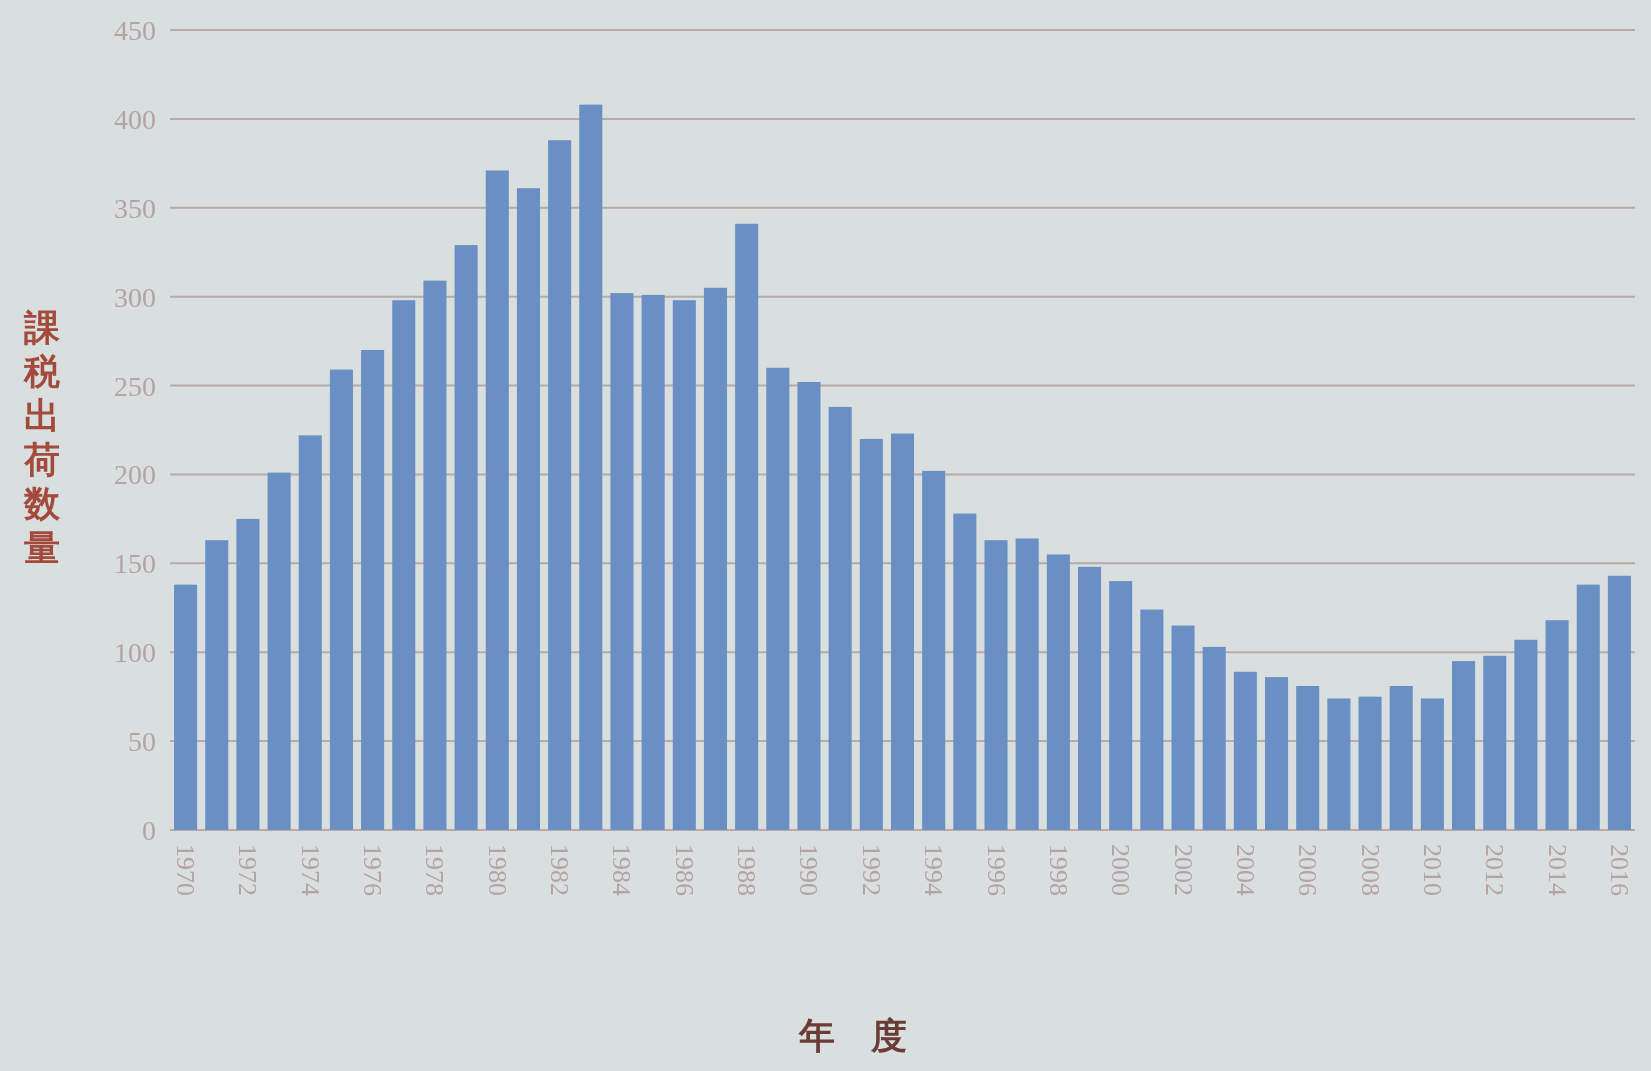 The width and height of the screenshot is (1651, 1071). What do you see at coordinates (135, 30) in the screenshot?
I see `y-tick-label: 450` at bounding box center [135, 30].